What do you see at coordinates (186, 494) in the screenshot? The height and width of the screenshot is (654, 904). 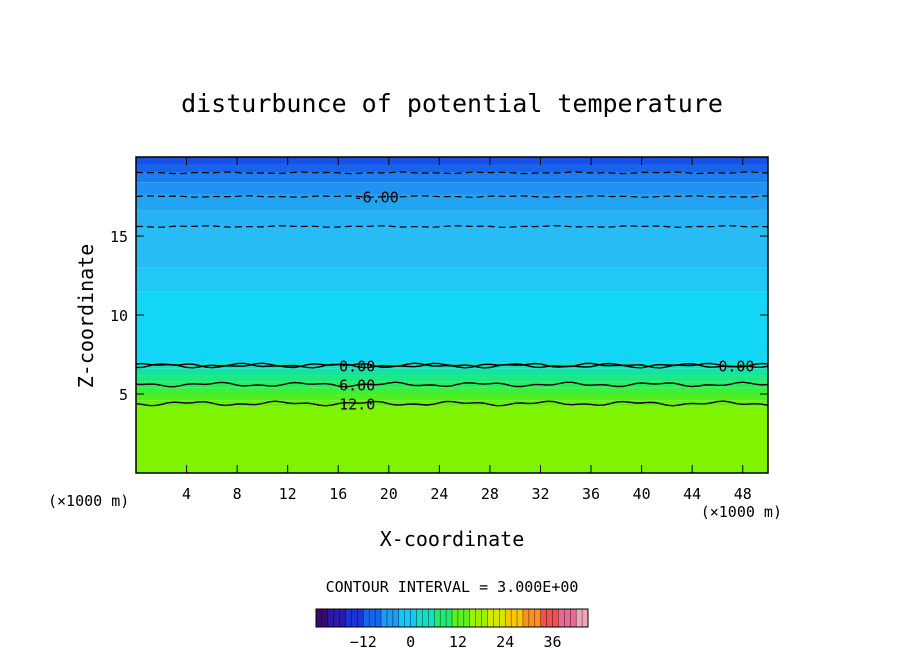 I see `x-tick-label: 4` at bounding box center [186, 494].